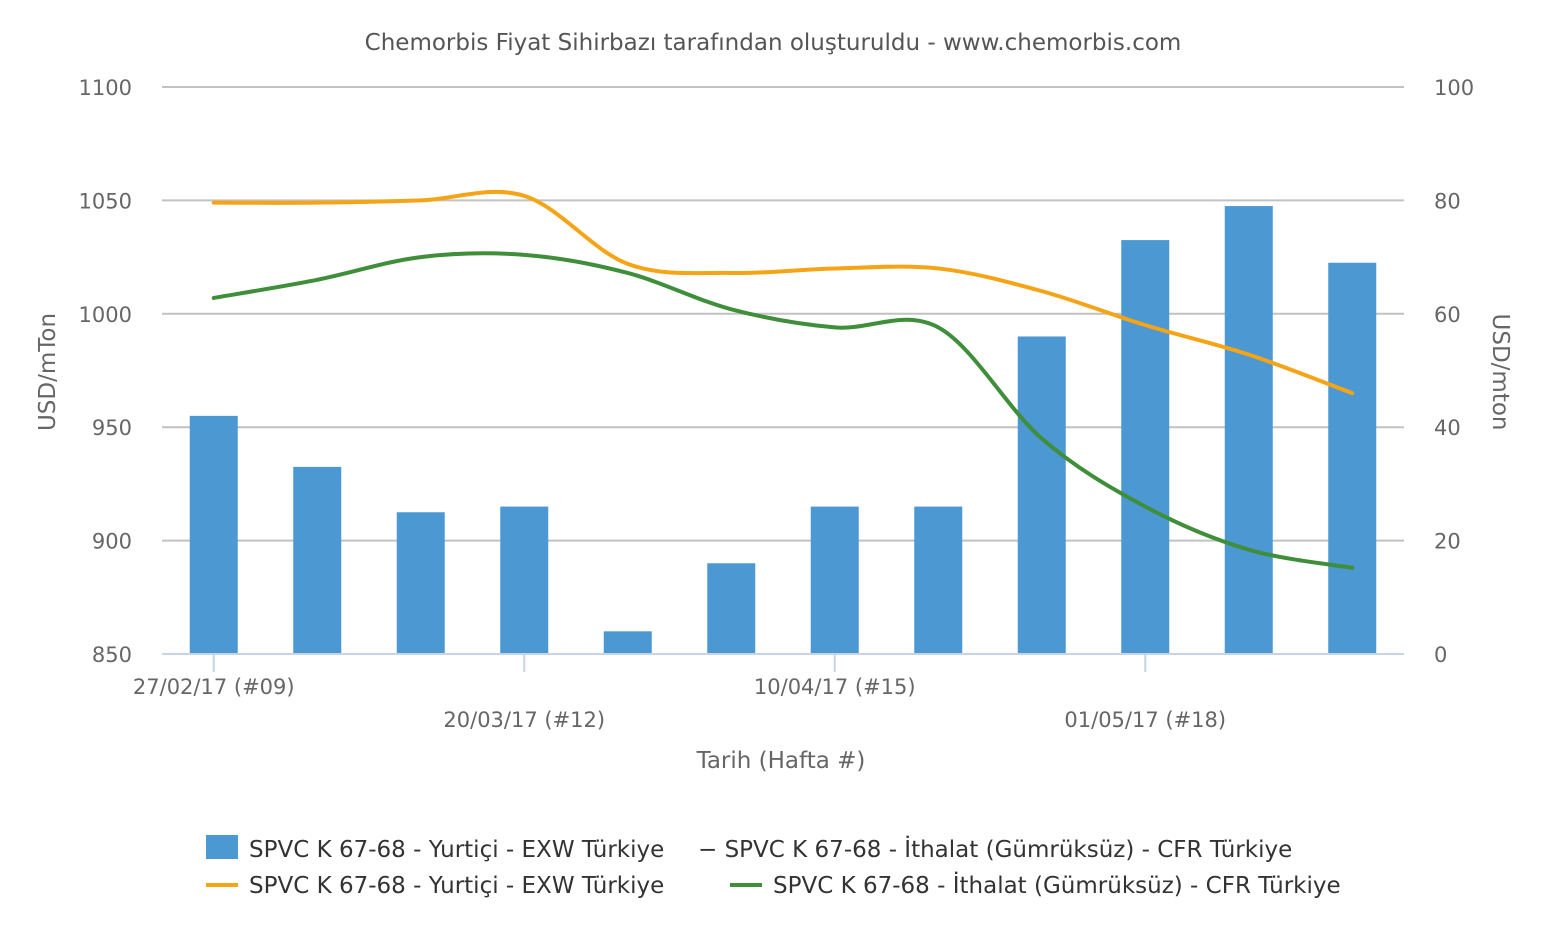 The height and width of the screenshot is (930, 1552). What do you see at coordinates (1447, 315) in the screenshot?
I see `y2-tick-label: 60` at bounding box center [1447, 315].